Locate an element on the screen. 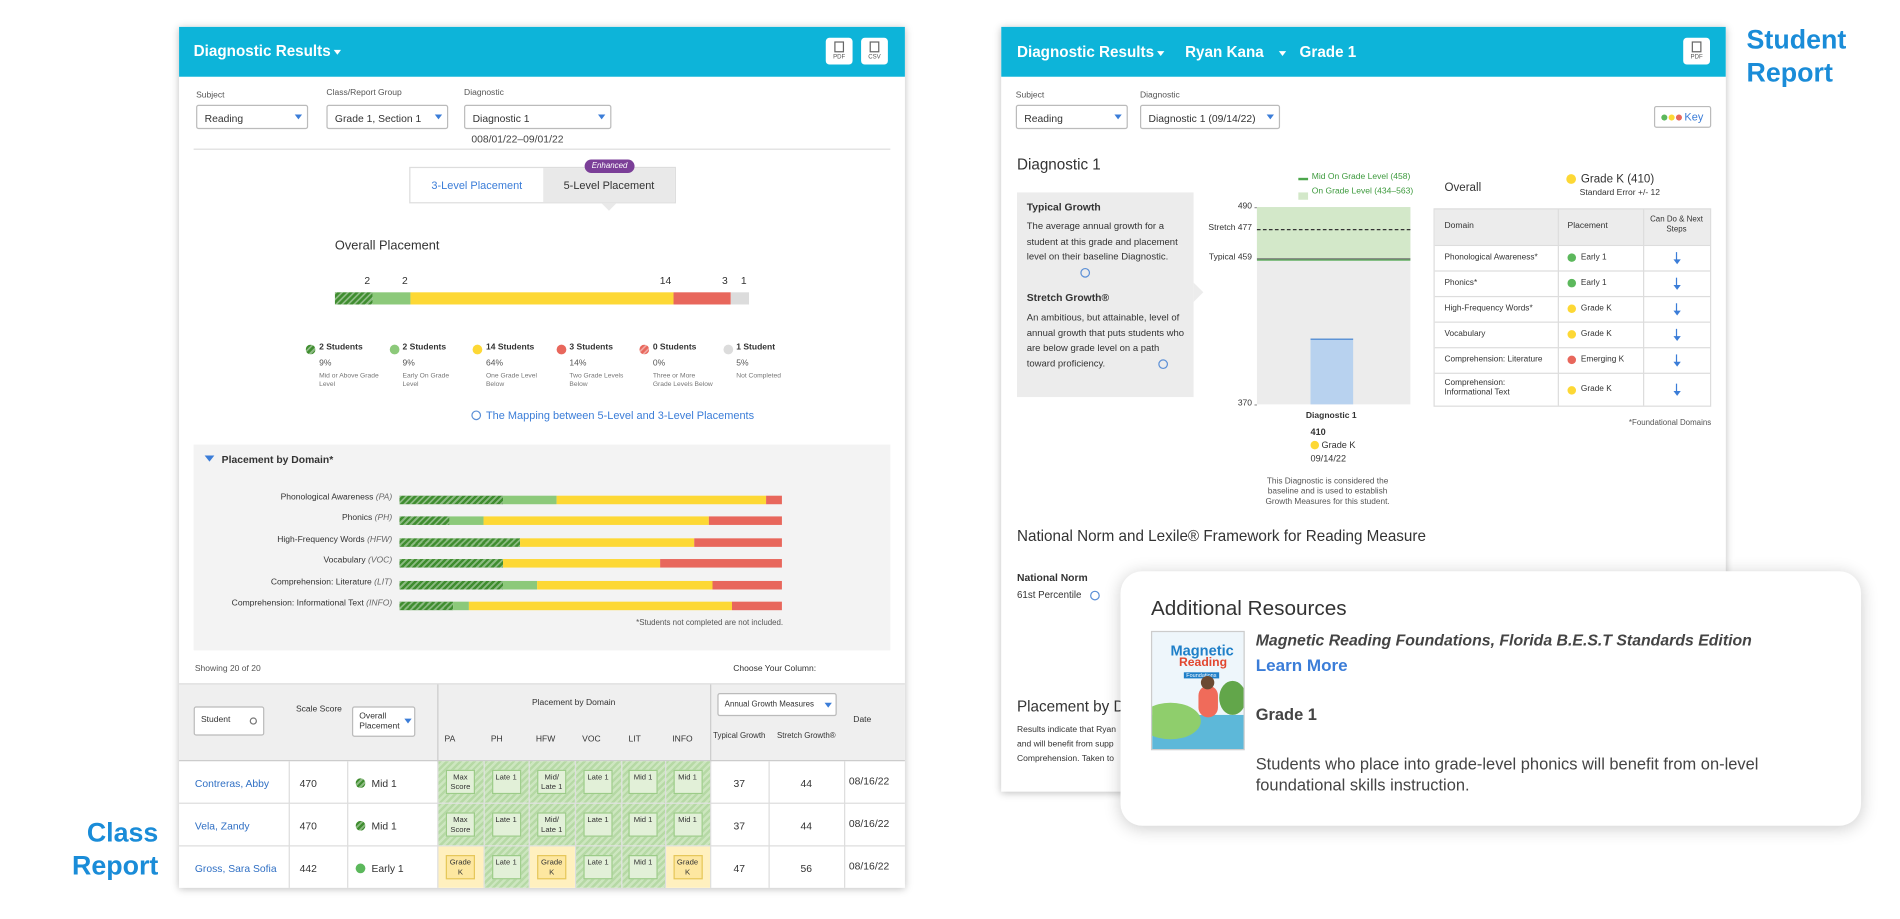 Image resolution: width=1900 pixels, height=919 pixels. reference-line is located at coordinates (1333, 229).